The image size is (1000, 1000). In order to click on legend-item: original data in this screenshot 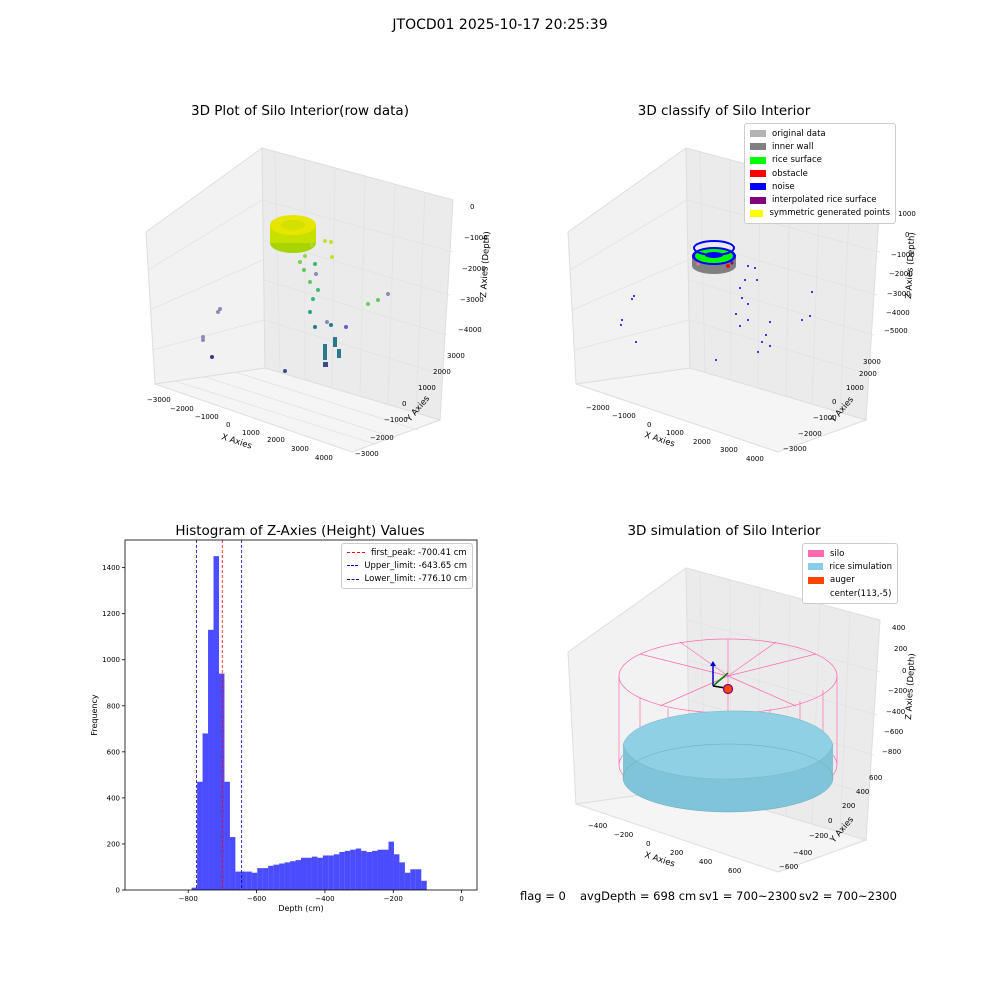, I will do `click(820, 133)`.